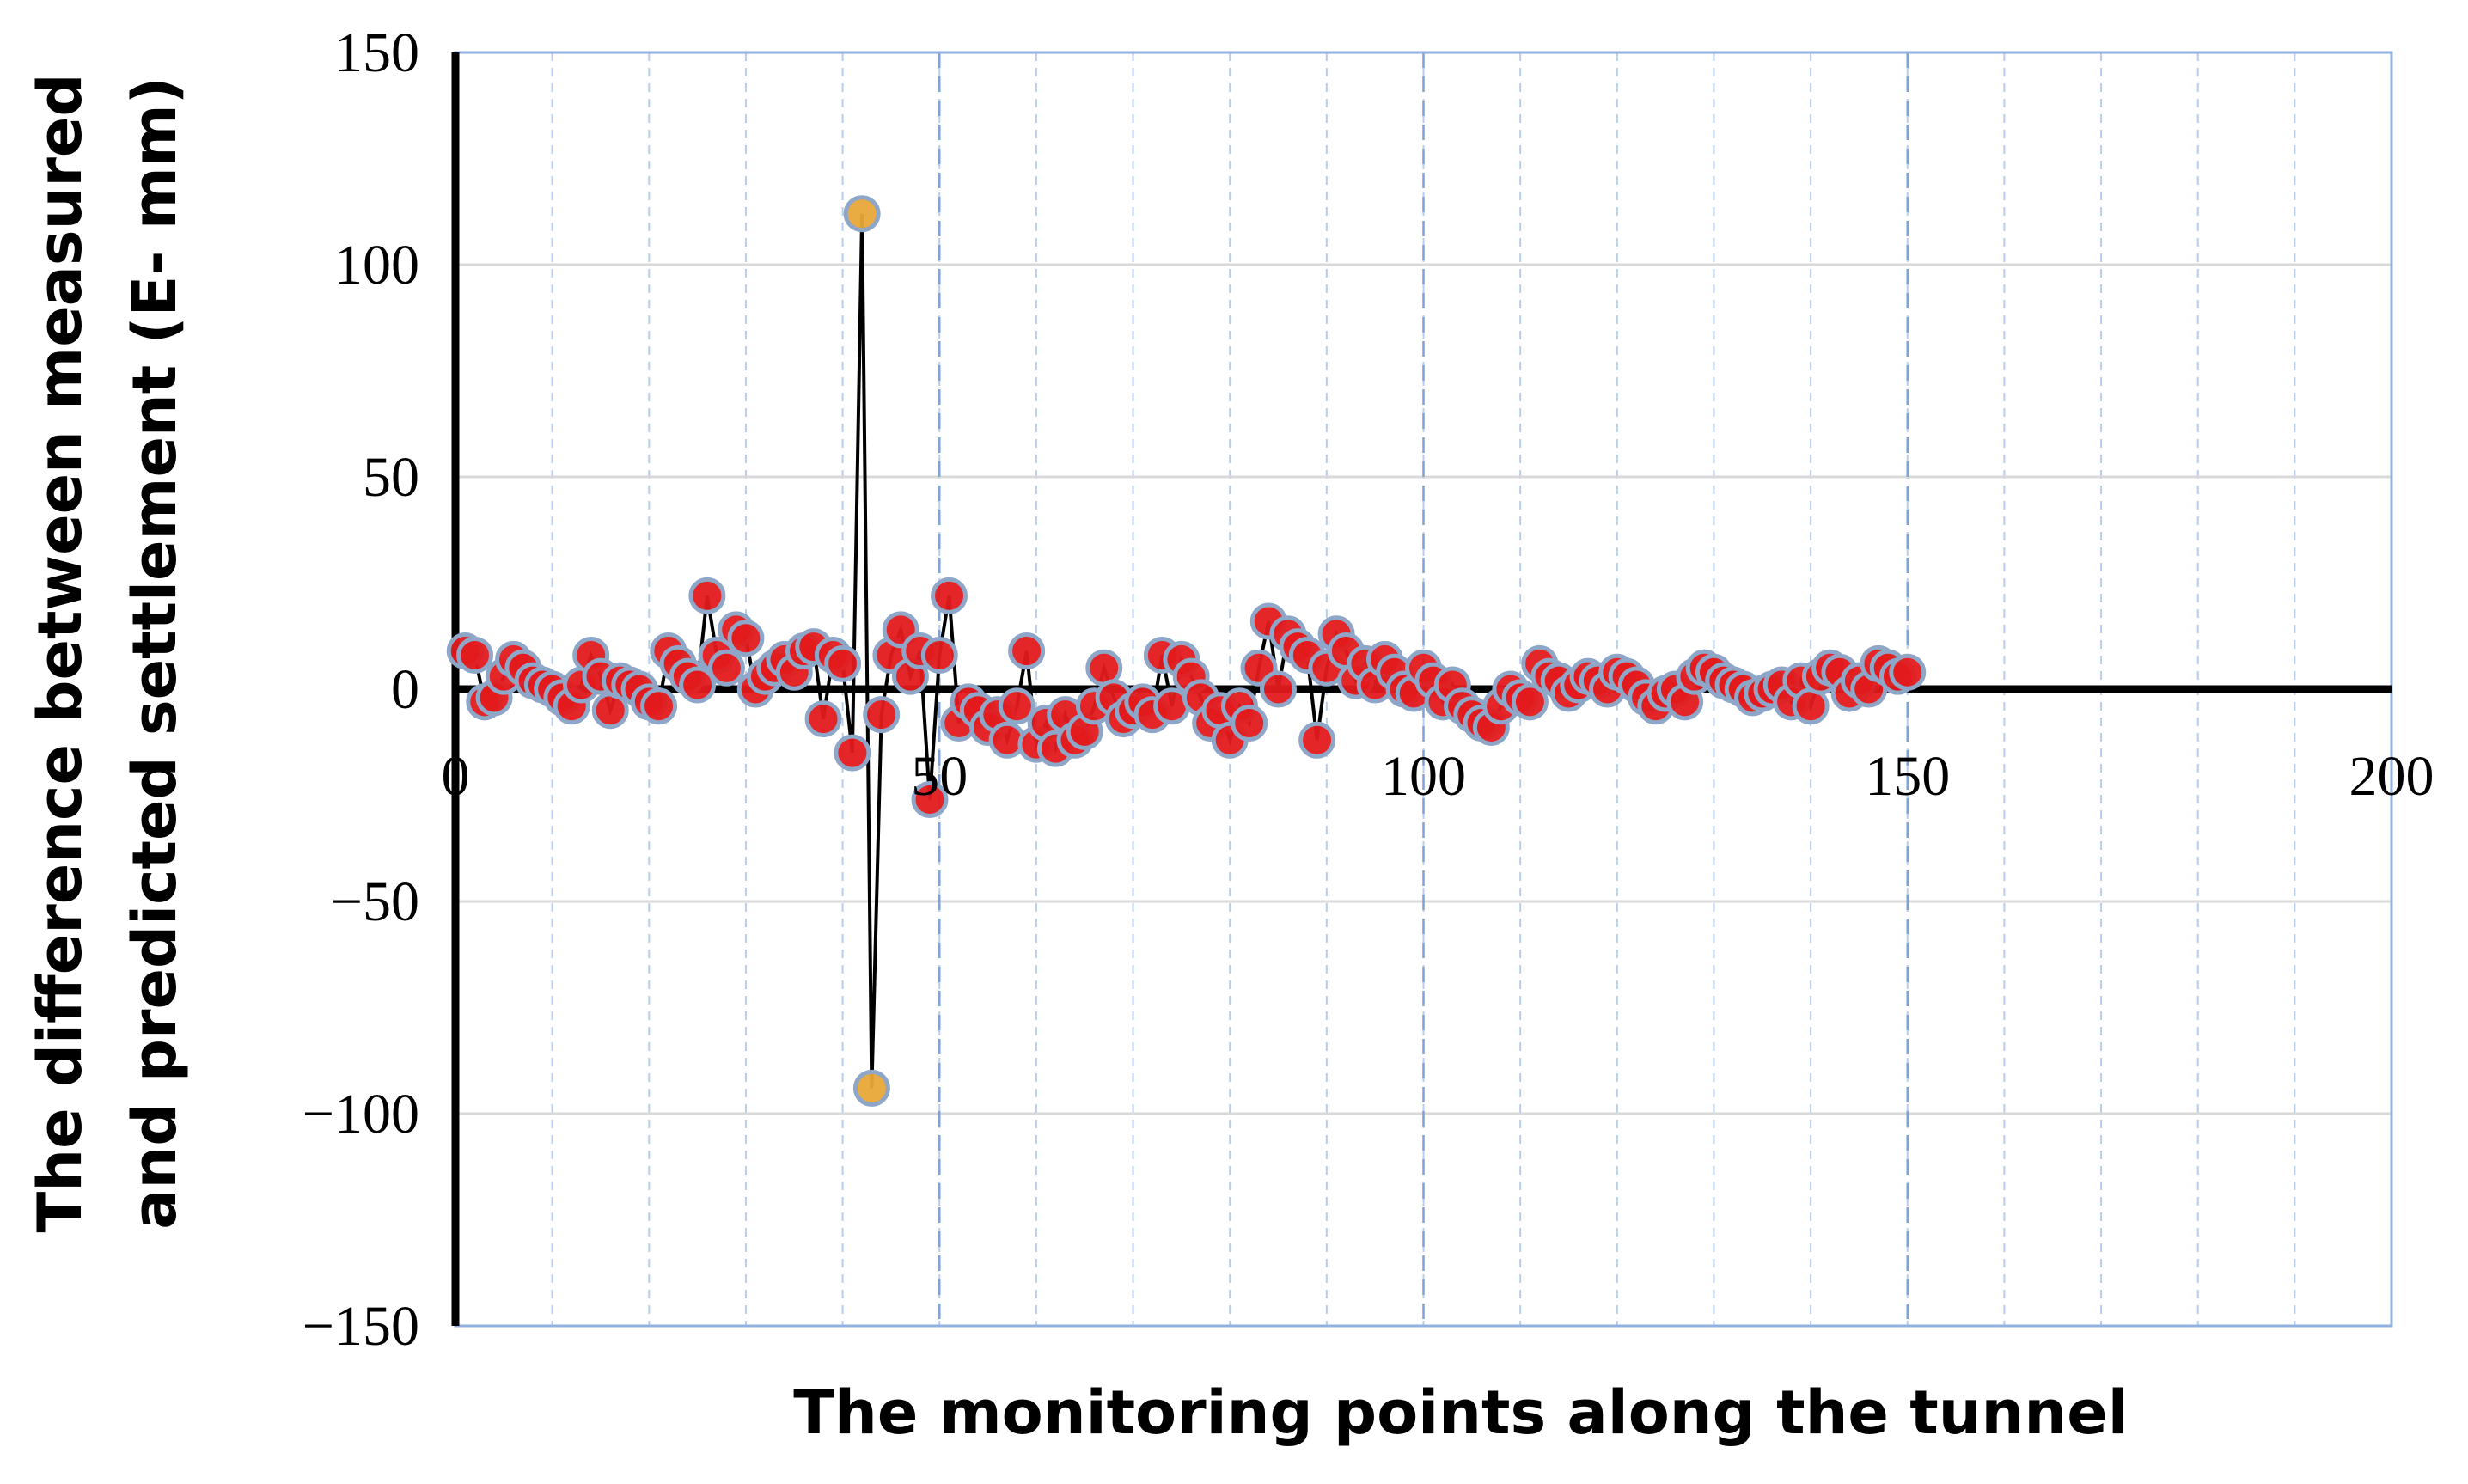 The width and height of the screenshot is (2468, 1484). Describe the element at coordinates (1908, 777) in the screenshot. I see `x-tick-label: 150` at that location.